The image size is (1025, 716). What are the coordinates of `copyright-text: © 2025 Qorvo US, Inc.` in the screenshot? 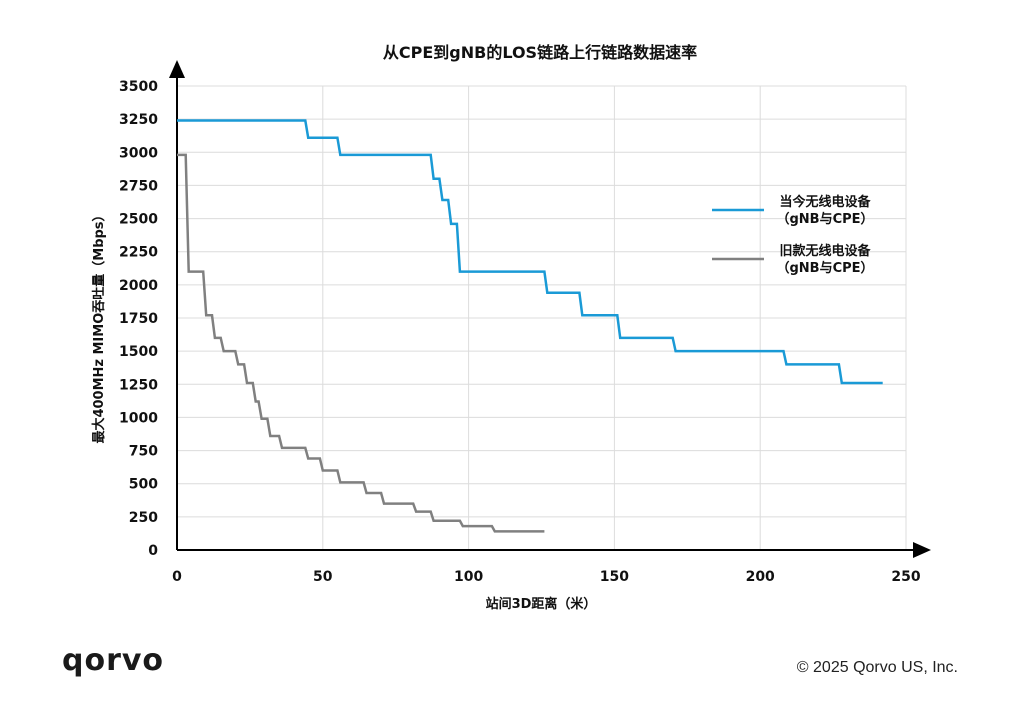 It's located at (877, 667).